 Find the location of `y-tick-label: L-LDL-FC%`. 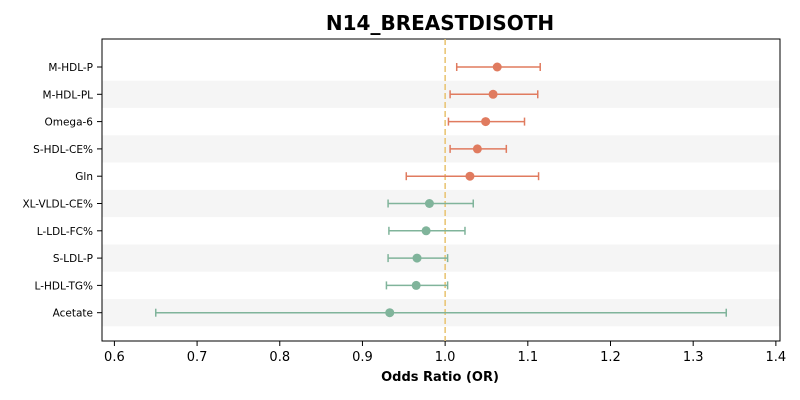

y-tick-label: L-LDL-FC% is located at coordinates (65, 232).